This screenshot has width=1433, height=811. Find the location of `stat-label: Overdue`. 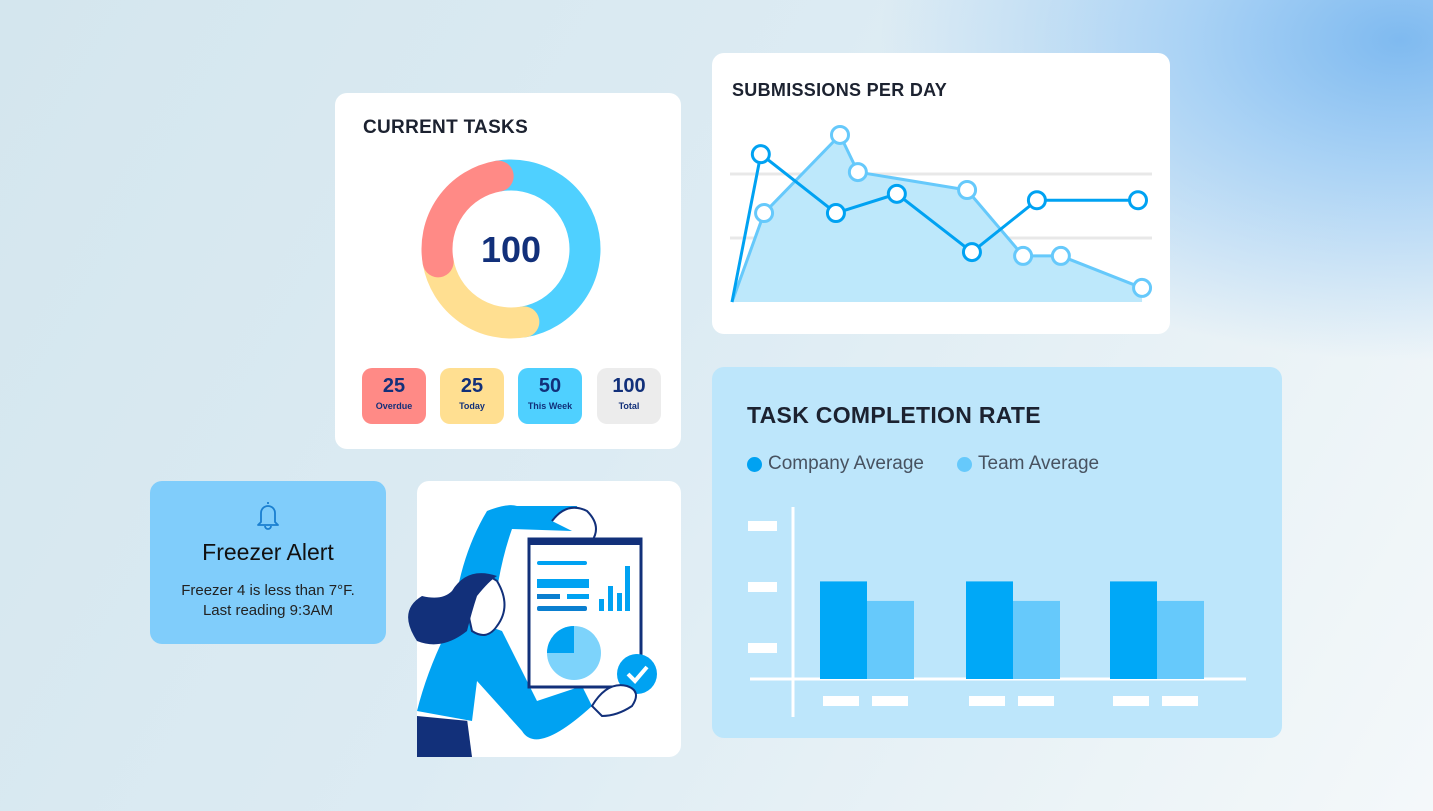

stat-label: Overdue is located at coordinates (394, 406).